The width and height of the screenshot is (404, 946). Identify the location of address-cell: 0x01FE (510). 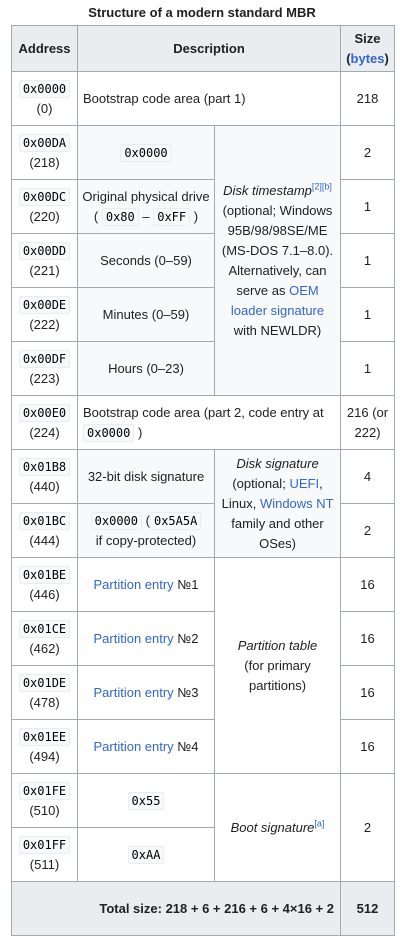
(44, 800).